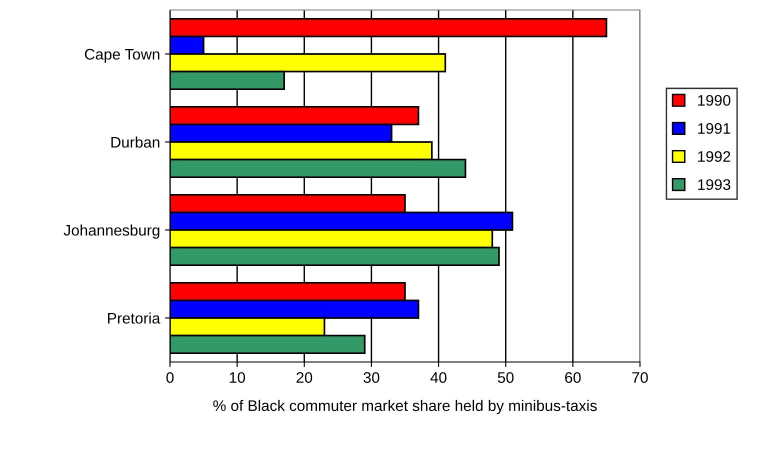  Describe the element at coordinates (714, 100) in the screenshot. I see `legend-label: 1990` at that location.